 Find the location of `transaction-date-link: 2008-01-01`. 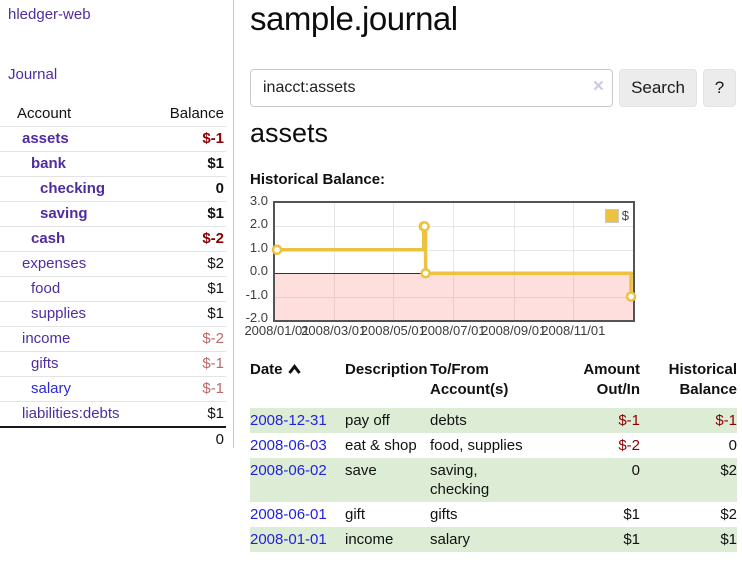

transaction-date-link: 2008-01-01 is located at coordinates (288, 539).